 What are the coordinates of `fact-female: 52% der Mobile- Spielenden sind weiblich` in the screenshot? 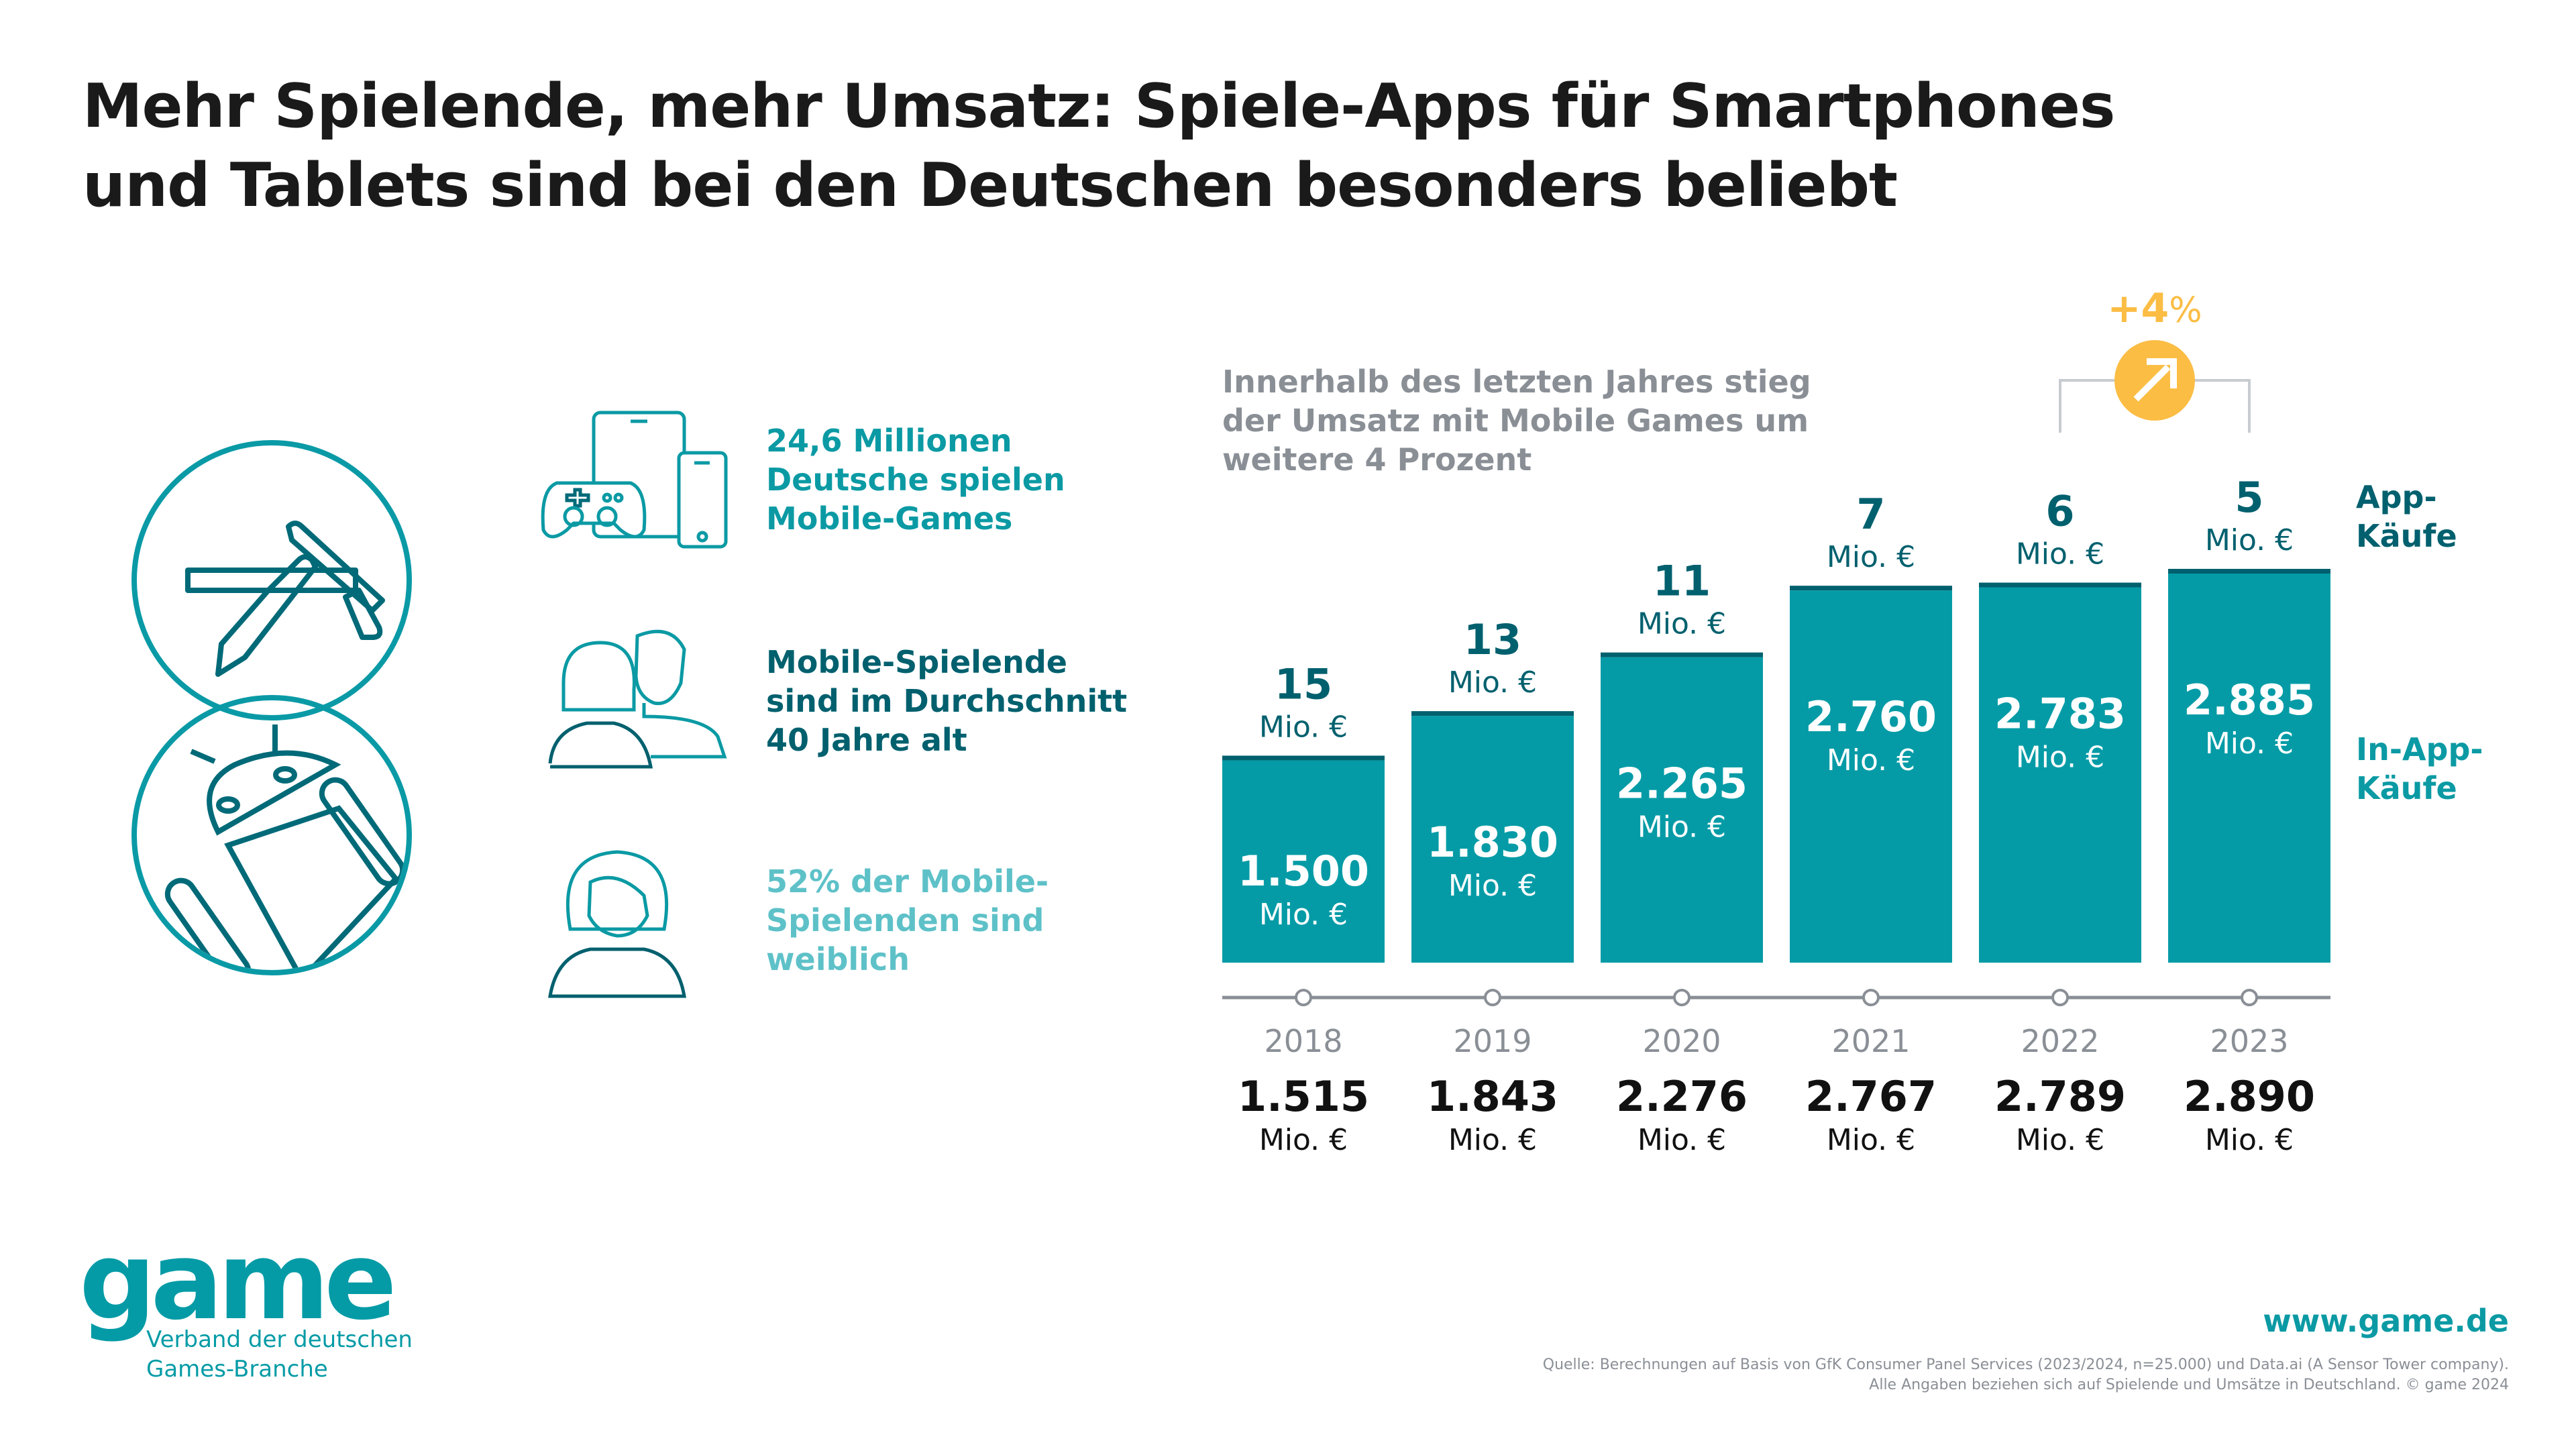 It's located at (907, 920).